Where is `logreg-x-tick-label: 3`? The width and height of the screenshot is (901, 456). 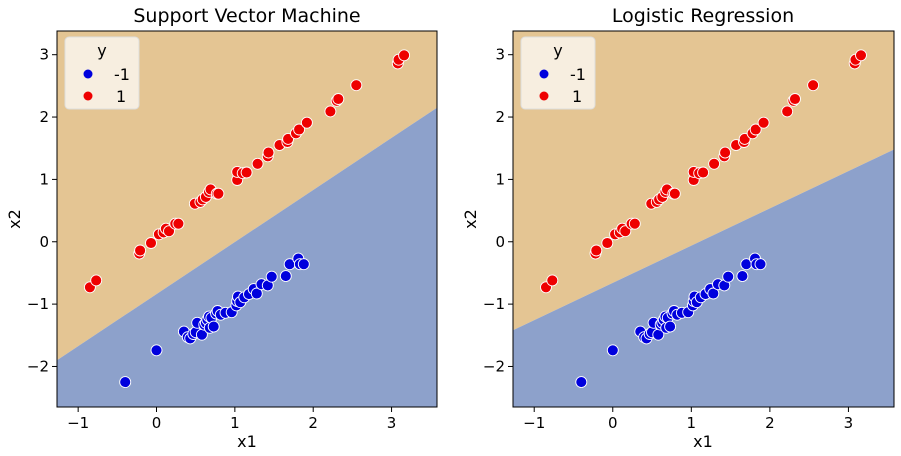 logreg-x-tick-label: 3 is located at coordinates (849, 423).